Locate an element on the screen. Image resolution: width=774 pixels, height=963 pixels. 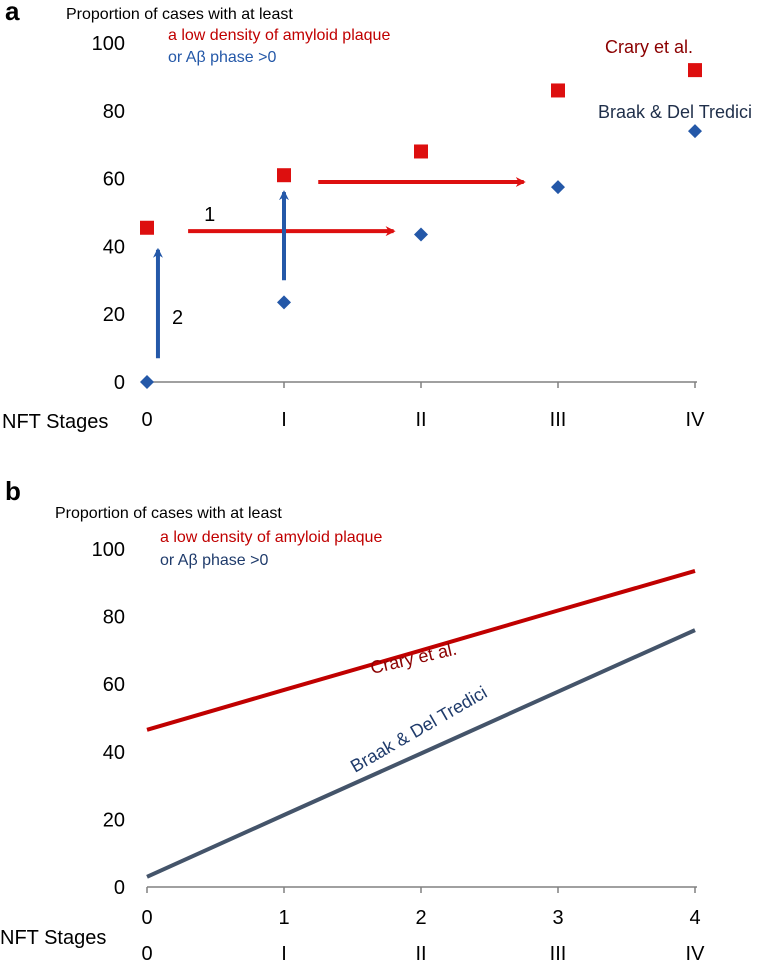
panel-b-crary-label: Crary et al. is located at coordinates (413, 658).